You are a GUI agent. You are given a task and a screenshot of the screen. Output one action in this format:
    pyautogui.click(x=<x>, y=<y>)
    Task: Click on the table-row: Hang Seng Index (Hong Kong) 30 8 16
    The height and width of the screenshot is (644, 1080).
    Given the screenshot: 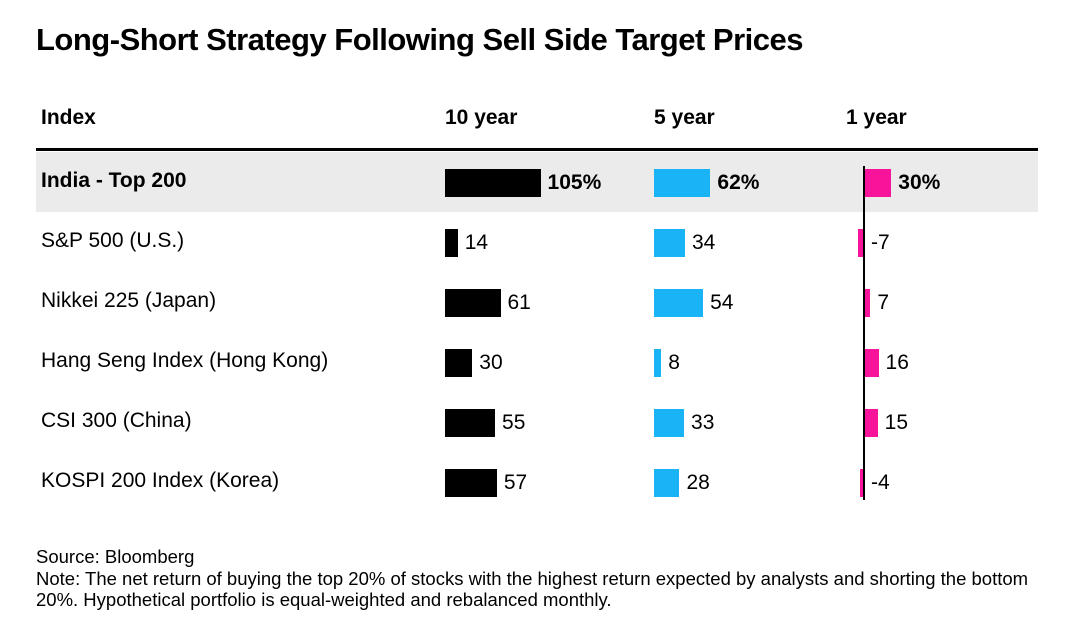 What is the action you would take?
    pyautogui.click(x=537, y=362)
    